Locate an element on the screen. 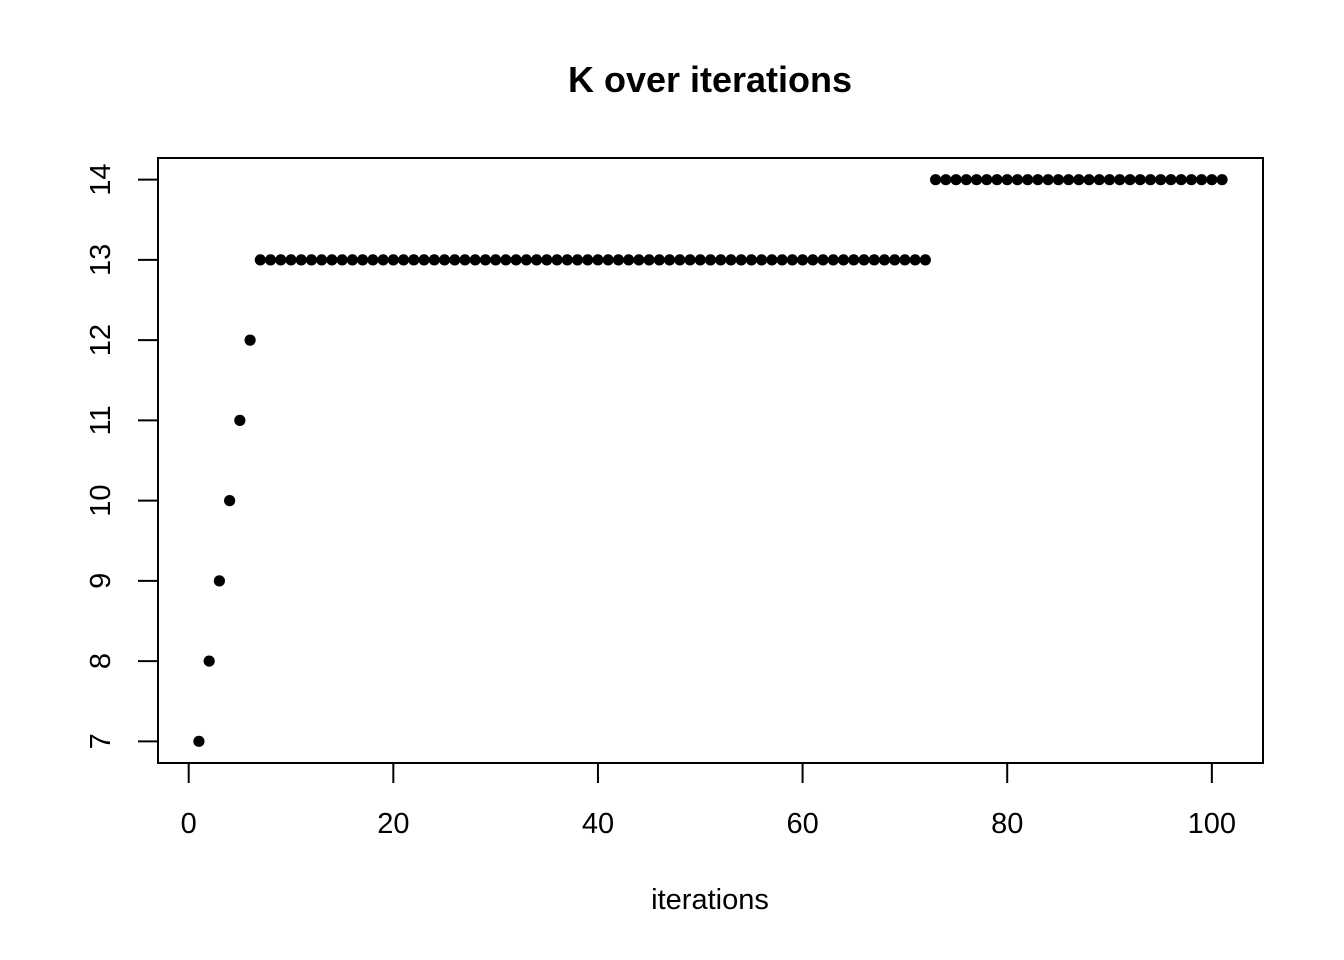  x-tick-label: 100 is located at coordinates (1212, 824).